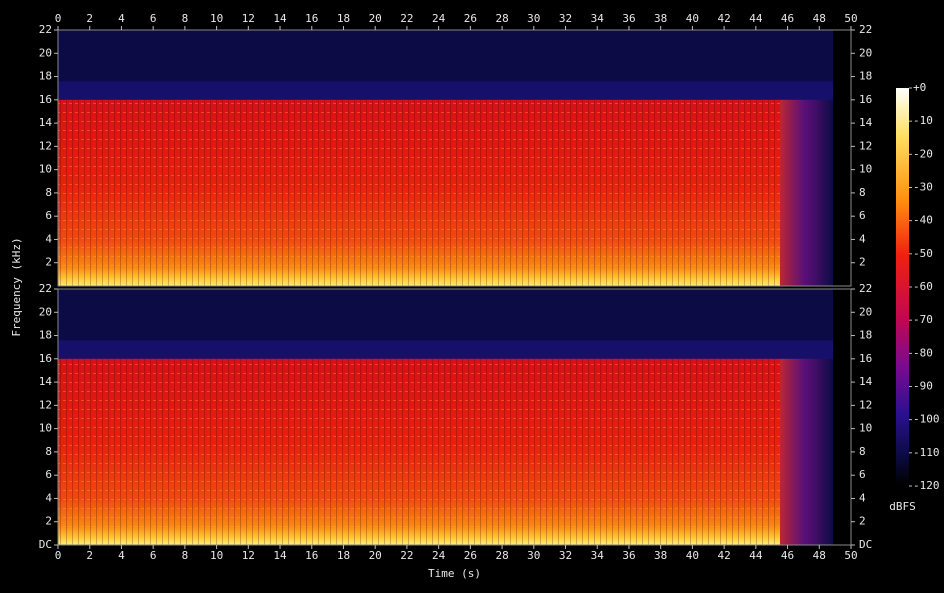 The height and width of the screenshot is (593, 944). Describe the element at coordinates (923, 153) in the screenshot. I see `colorbar-tick-label: -20` at that location.